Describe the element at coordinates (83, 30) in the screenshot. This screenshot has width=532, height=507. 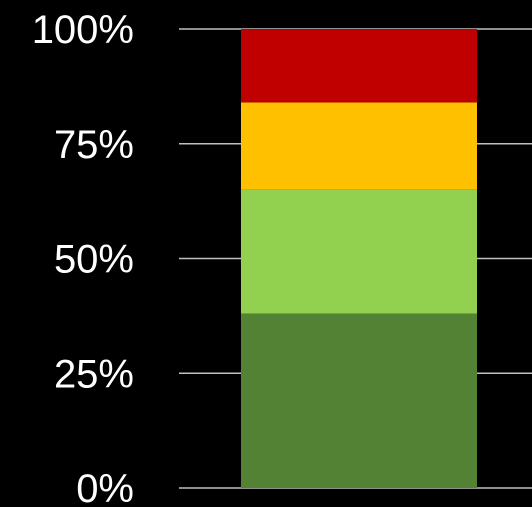
I see `y-tick-label: 100%` at that location.